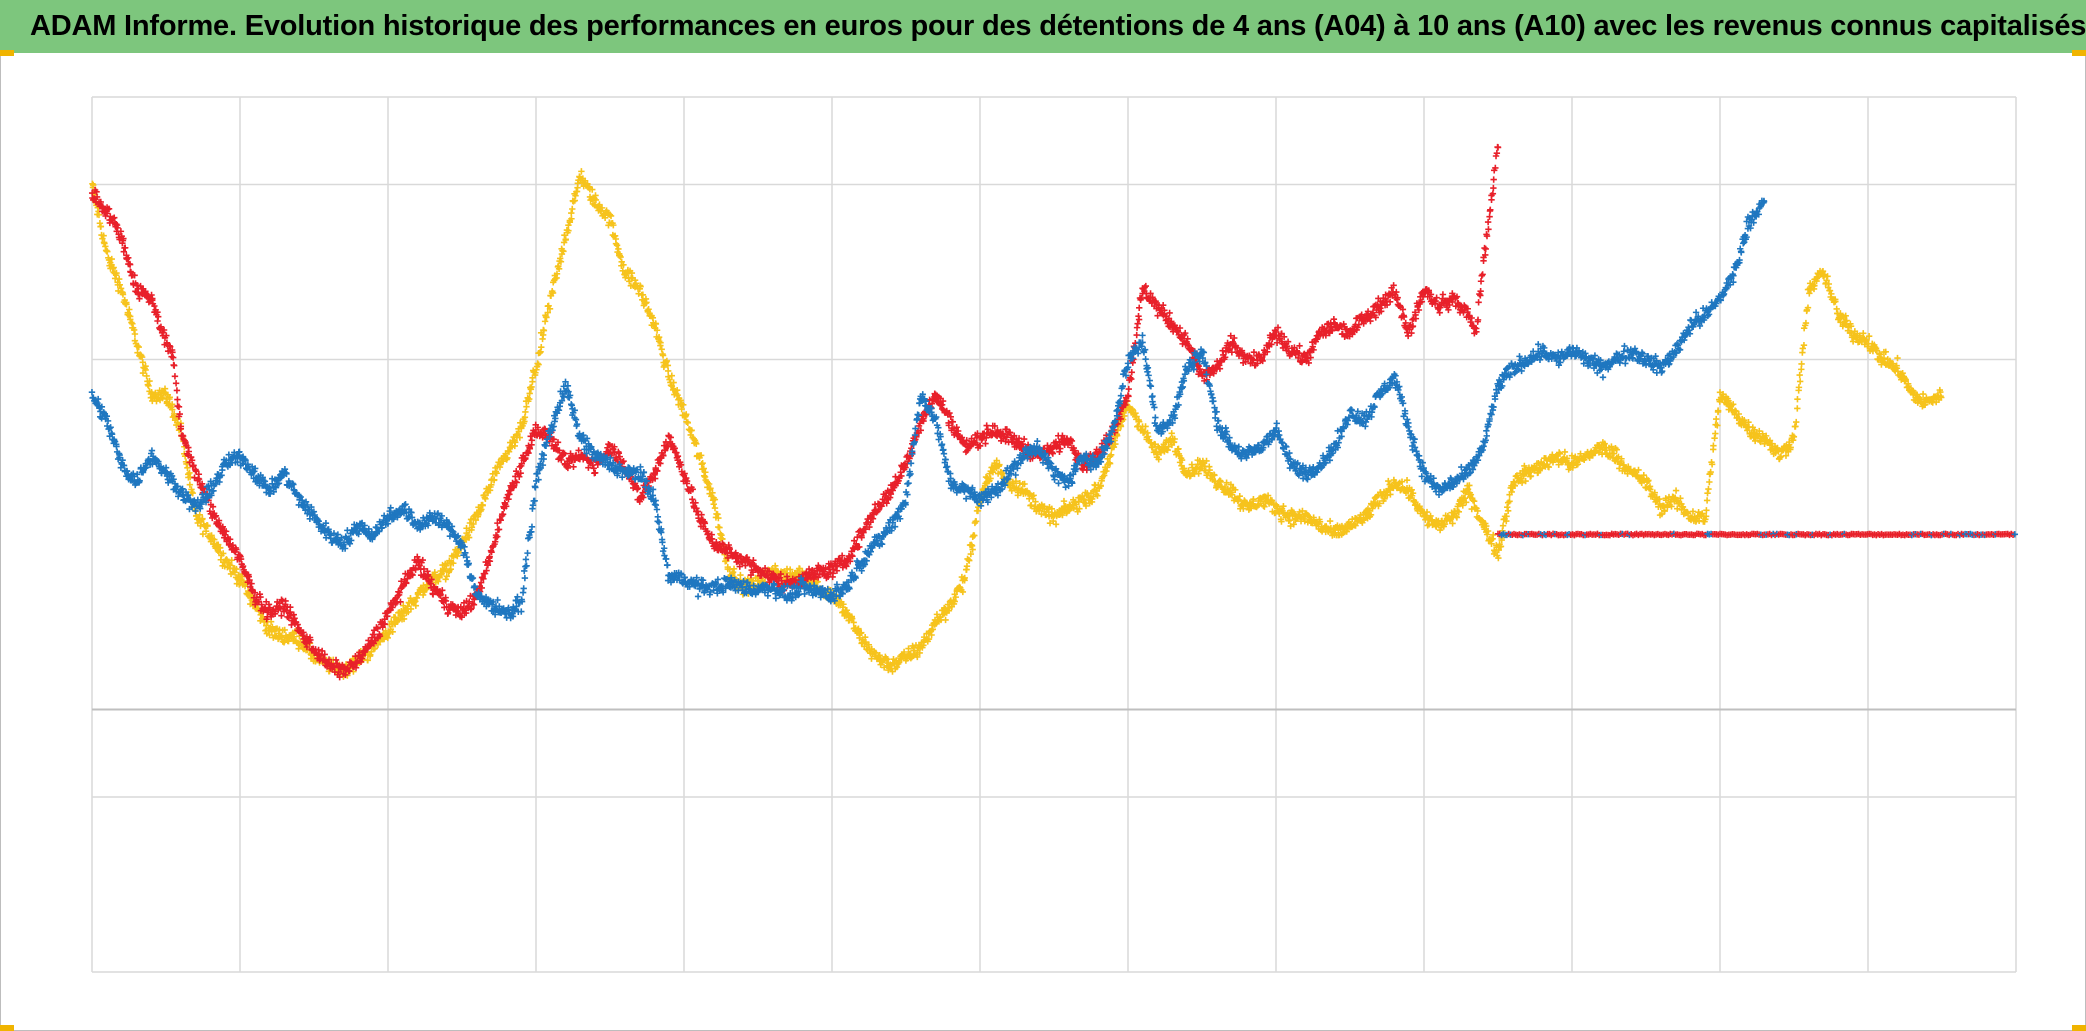  I want to click on corner-mark-top-left, so click(7, 53).